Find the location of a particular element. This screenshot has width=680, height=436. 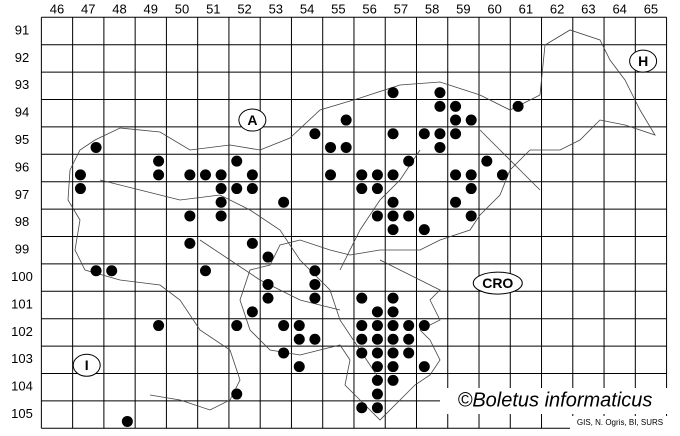

copyright-bg is located at coordinates (555, 401).